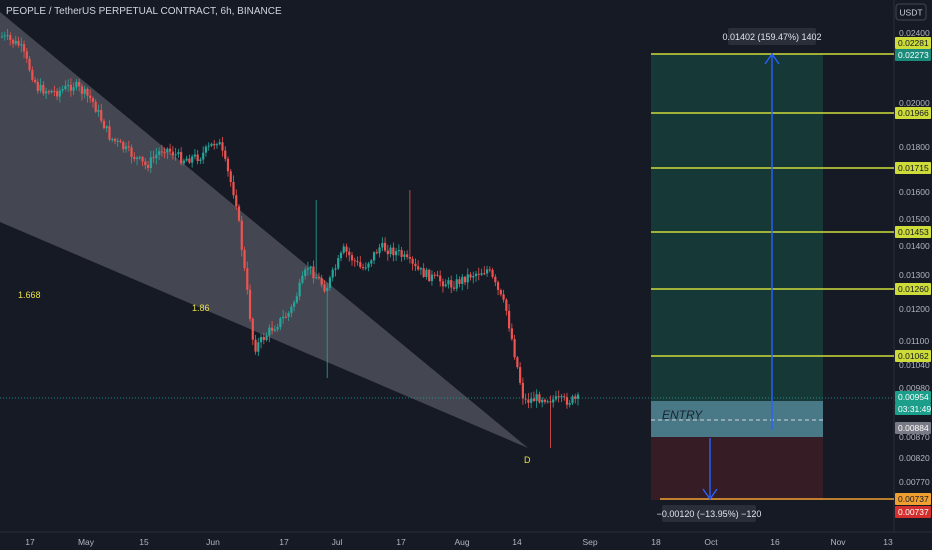 Image resolution: width=932 pixels, height=550 pixels. I want to click on loss-zone, so click(737, 468).